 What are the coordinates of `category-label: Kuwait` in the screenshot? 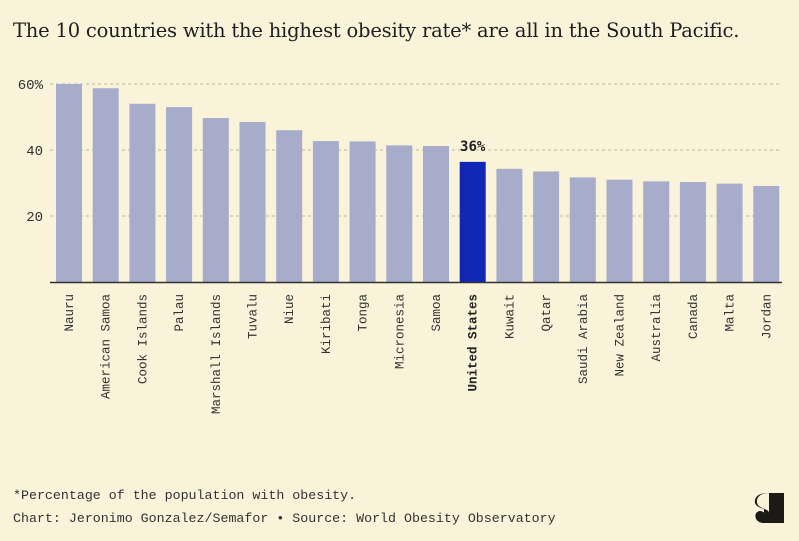 It's located at (510, 316).